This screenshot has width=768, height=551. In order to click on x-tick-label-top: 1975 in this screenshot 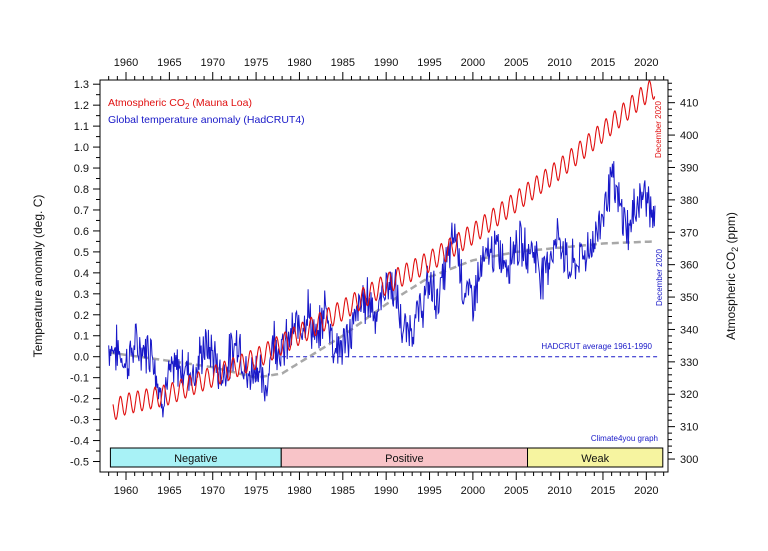, I will do `click(256, 63)`.